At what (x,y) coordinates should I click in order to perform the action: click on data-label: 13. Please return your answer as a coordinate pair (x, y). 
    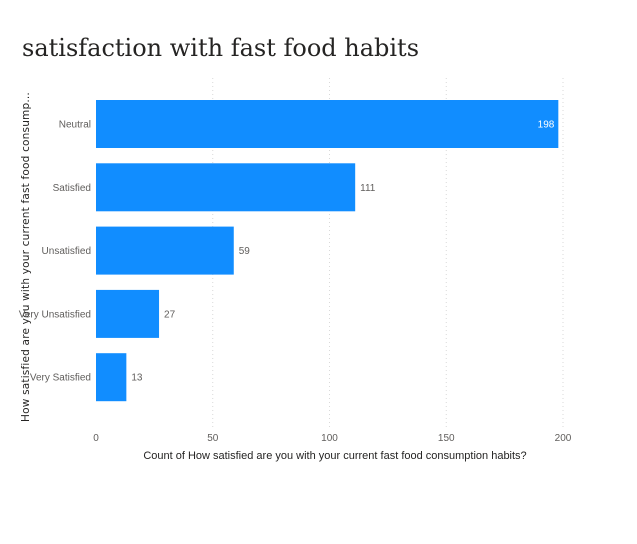
    Looking at the image, I should click on (137, 378).